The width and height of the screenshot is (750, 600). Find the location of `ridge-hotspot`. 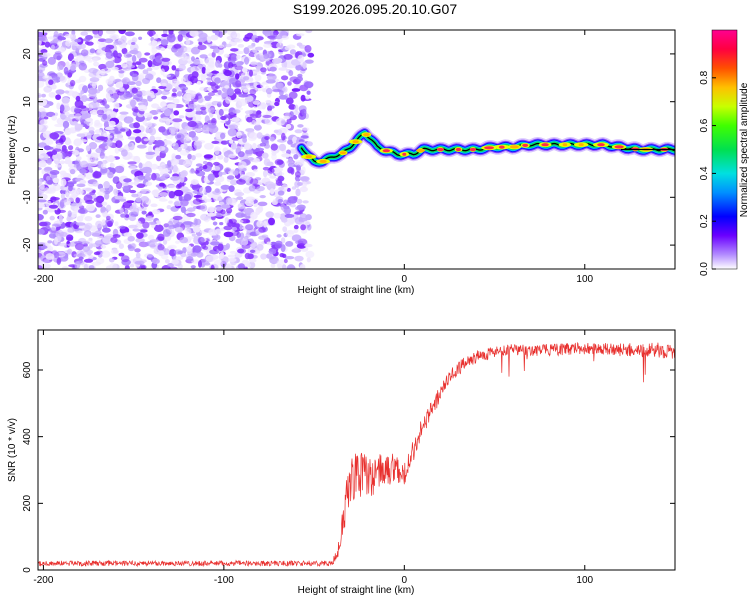

ridge-hotspot is located at coordinates (581, 145).